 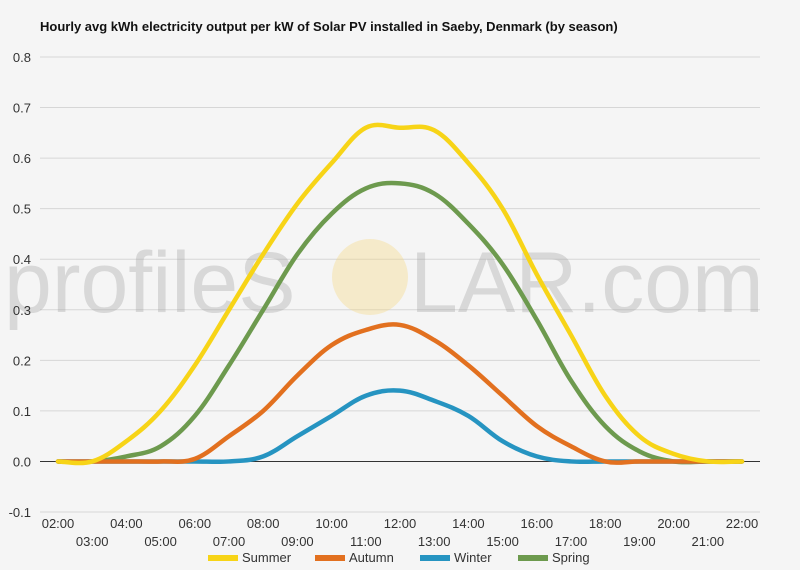 I want to click on legend-swatch-spring, so click(x=533, y=558).